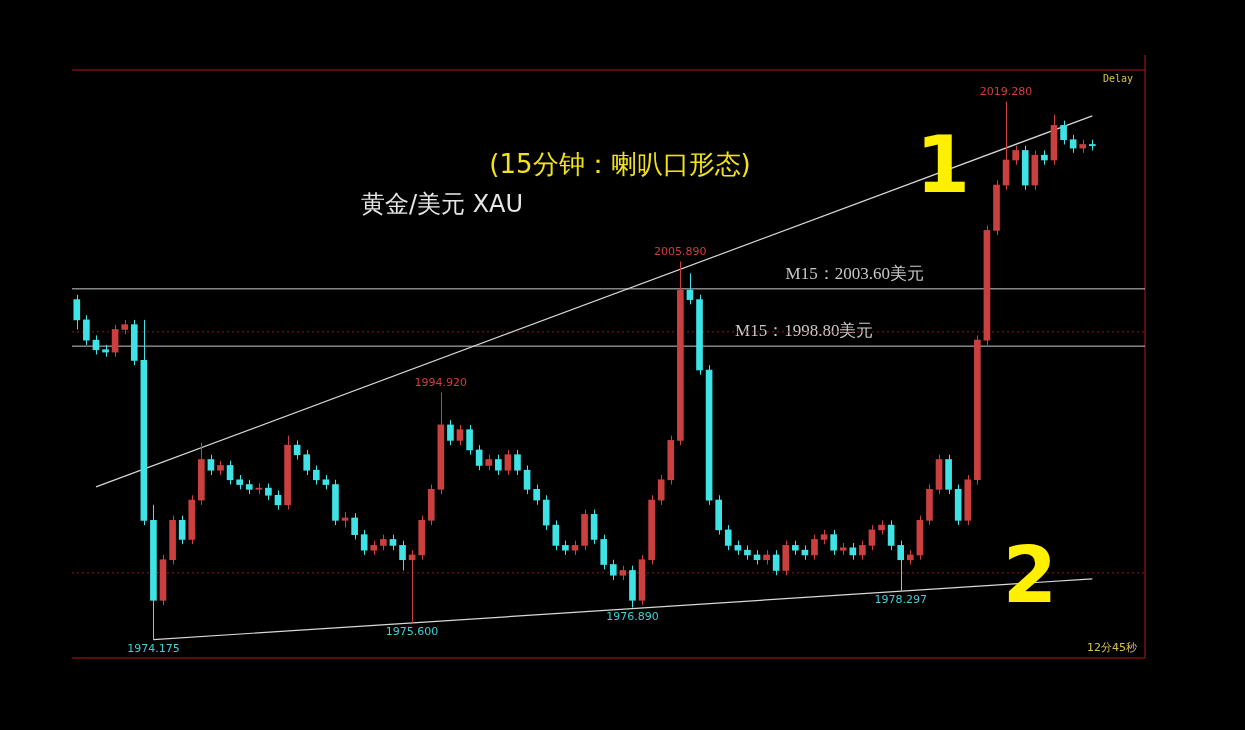 This screenshot has width=1245, height=730. I want to click on annotation: 1975.600, so click(412, 632).